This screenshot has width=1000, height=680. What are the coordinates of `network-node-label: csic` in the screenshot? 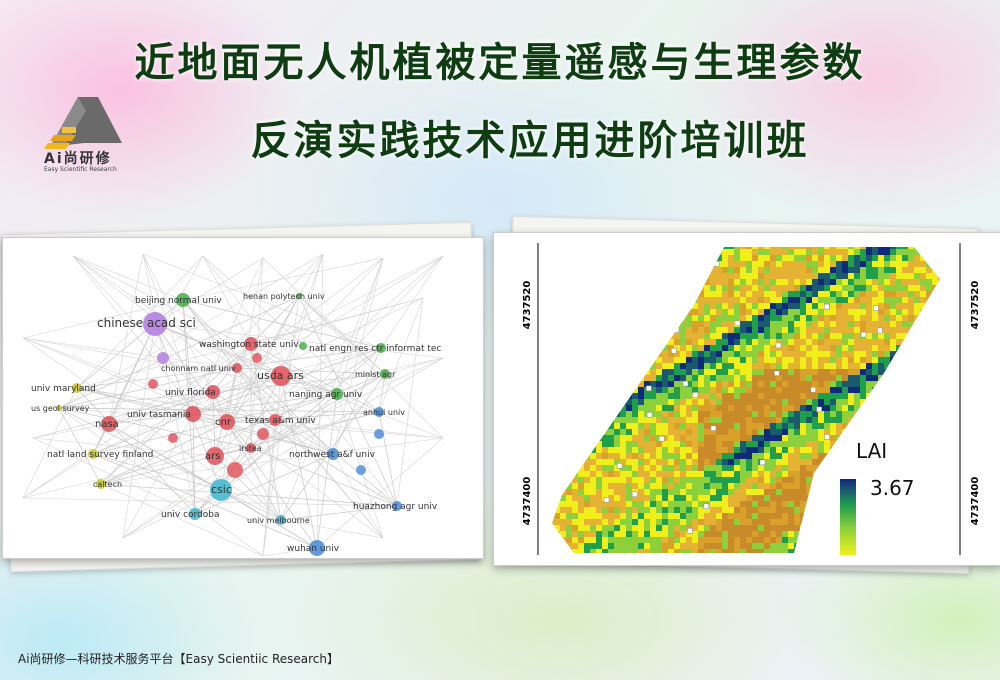 It's located at (221, 489).